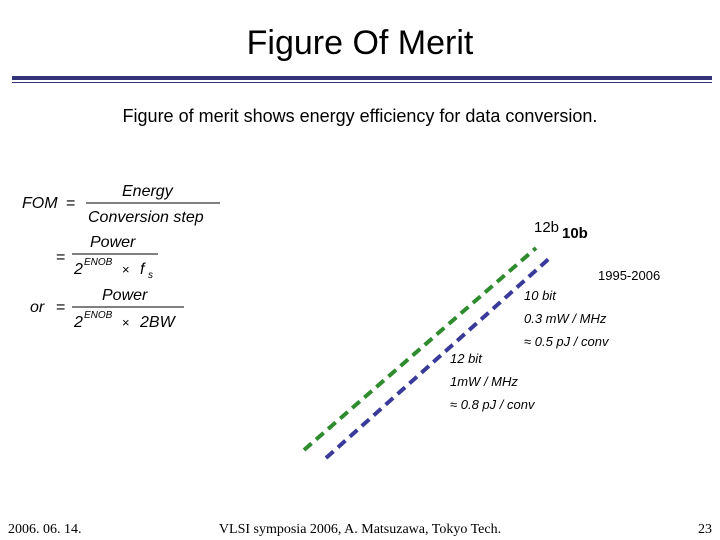 The width and height of the screenshot is (720, 540). Describe the element at coordinates (60, 257) in the screenshot. I see `formula-eq-2: =` at that location.